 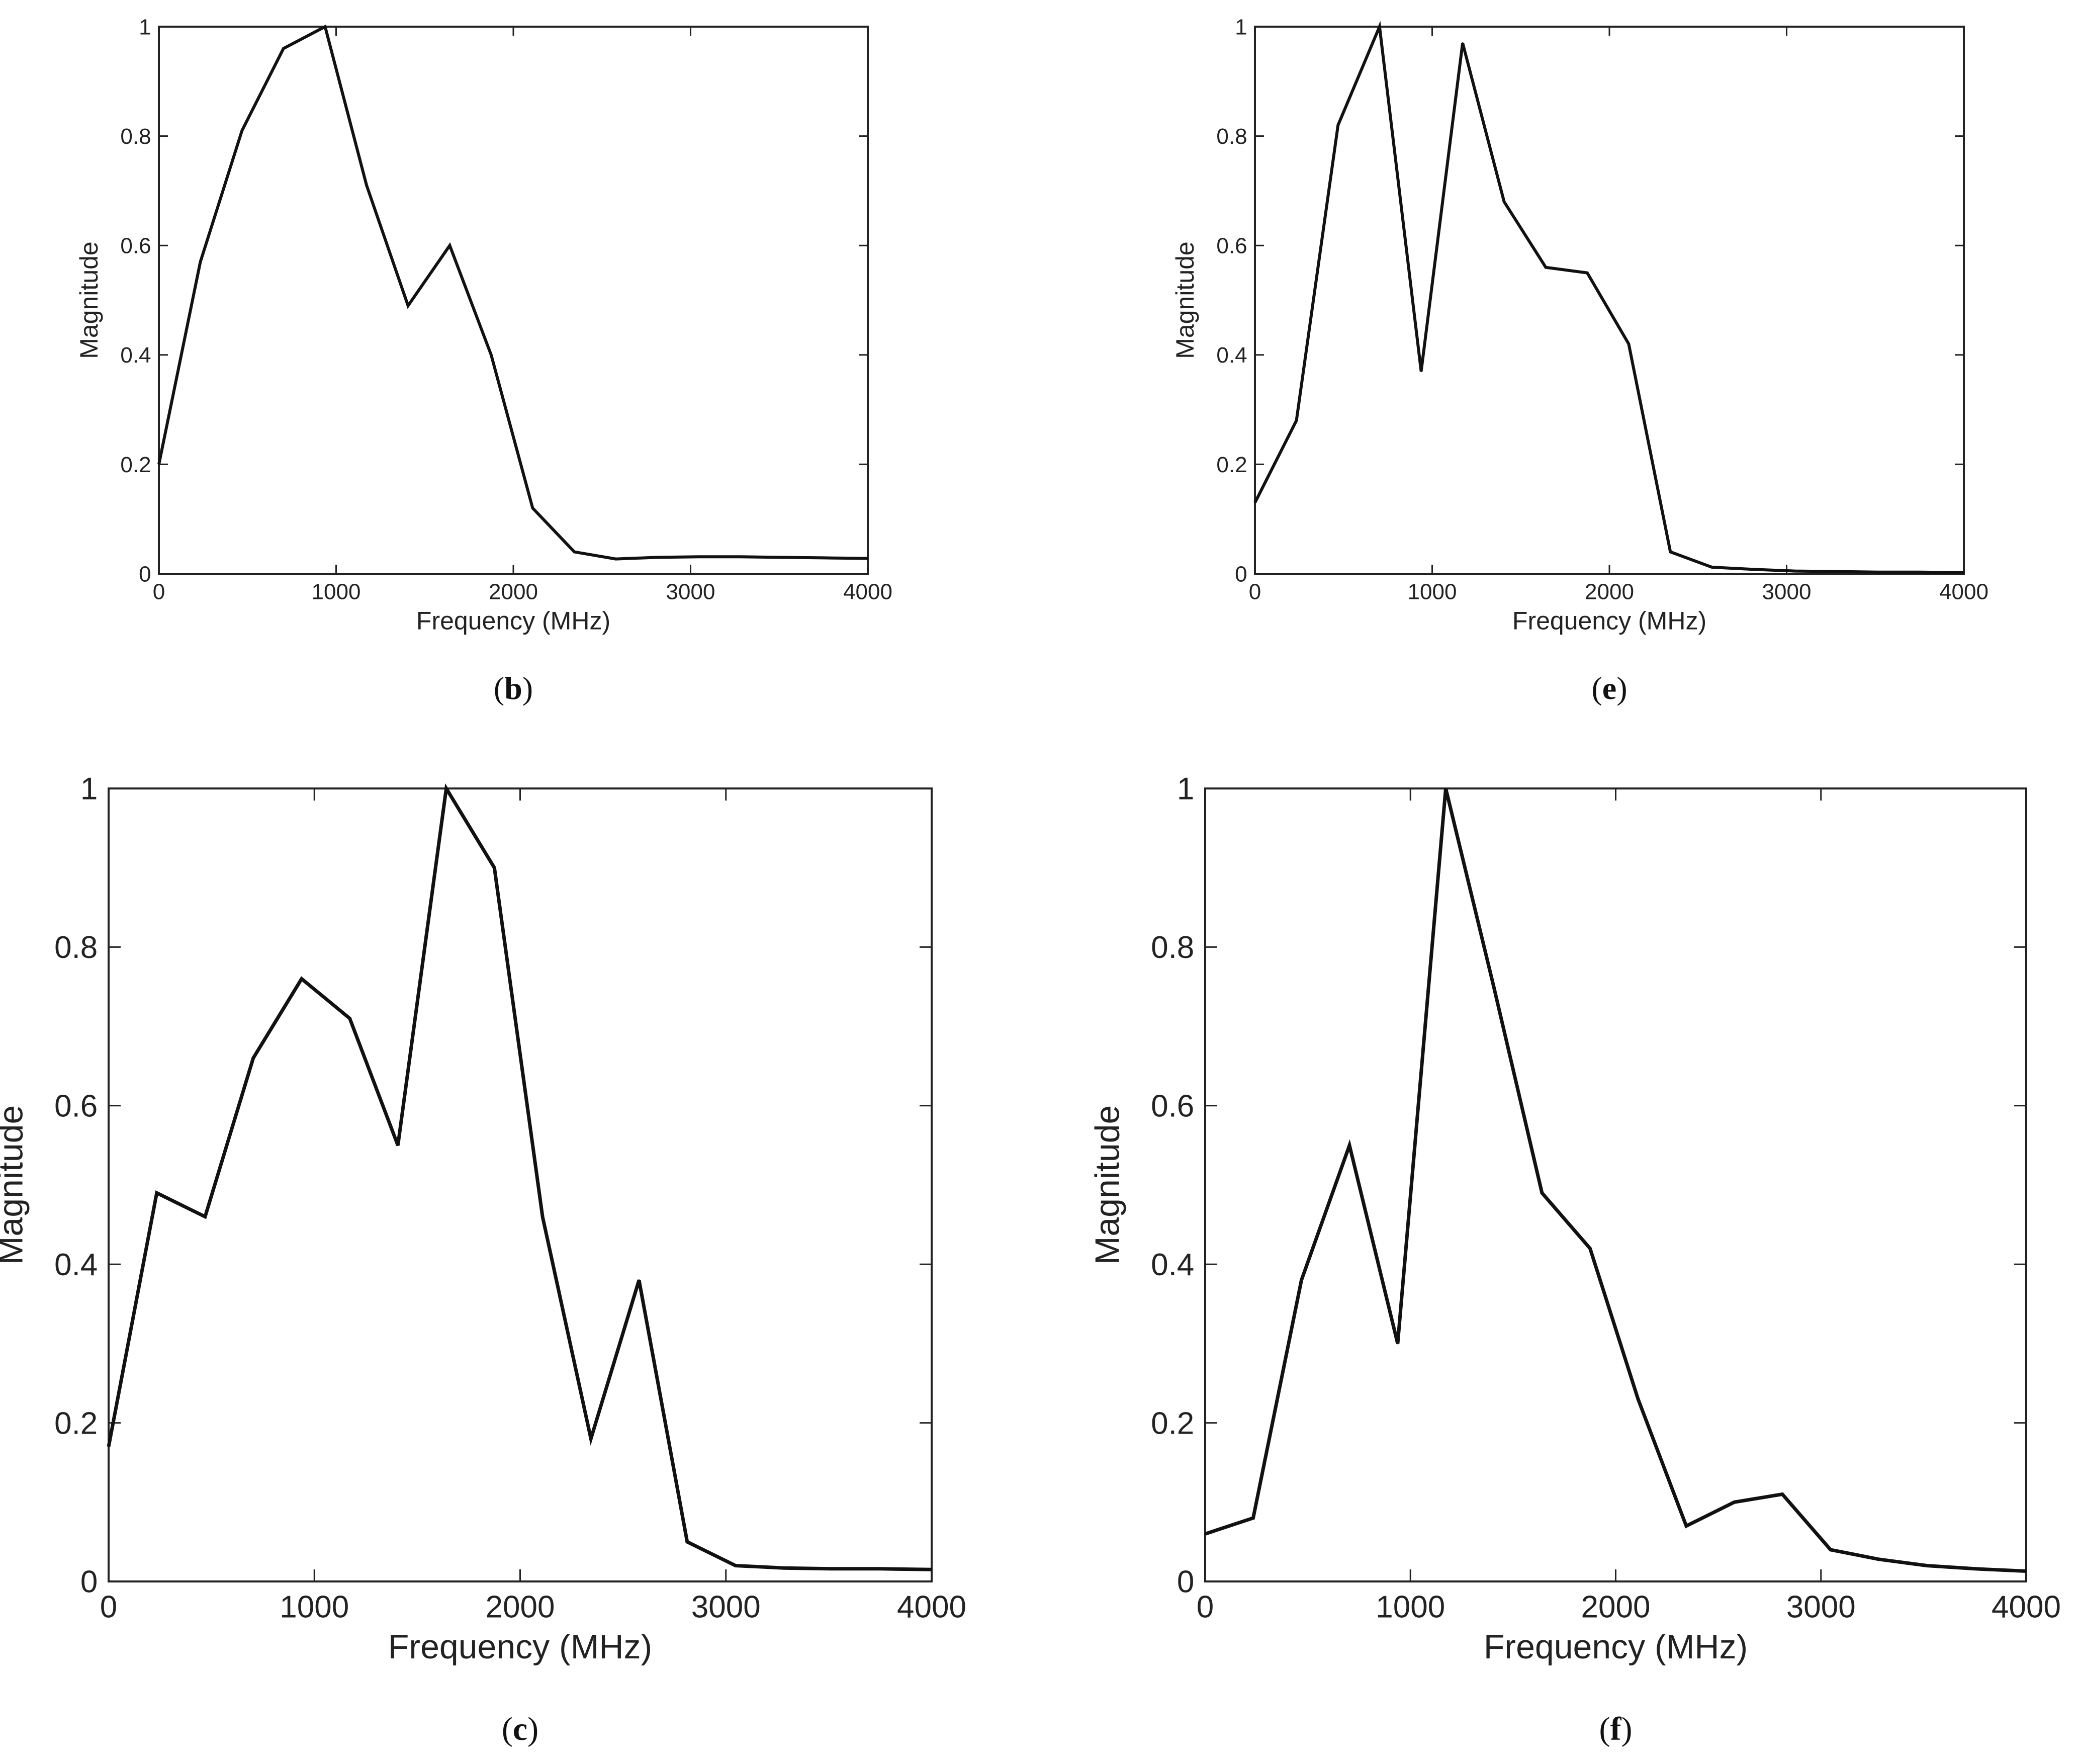 I want to click on series-line-b, so click(x=512, y=292).